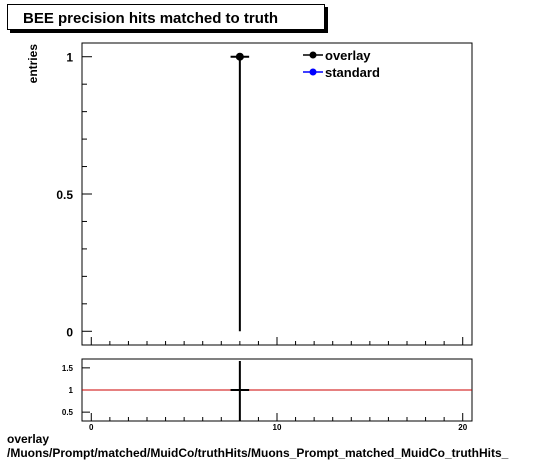 Image resolution: width=546 pixels, height=462 pixels. What do you see at coordinates (151, 18) in the screenshot?
I see `chart-title: BEE precision hits matched to truth` at bounding box center [151, 18].